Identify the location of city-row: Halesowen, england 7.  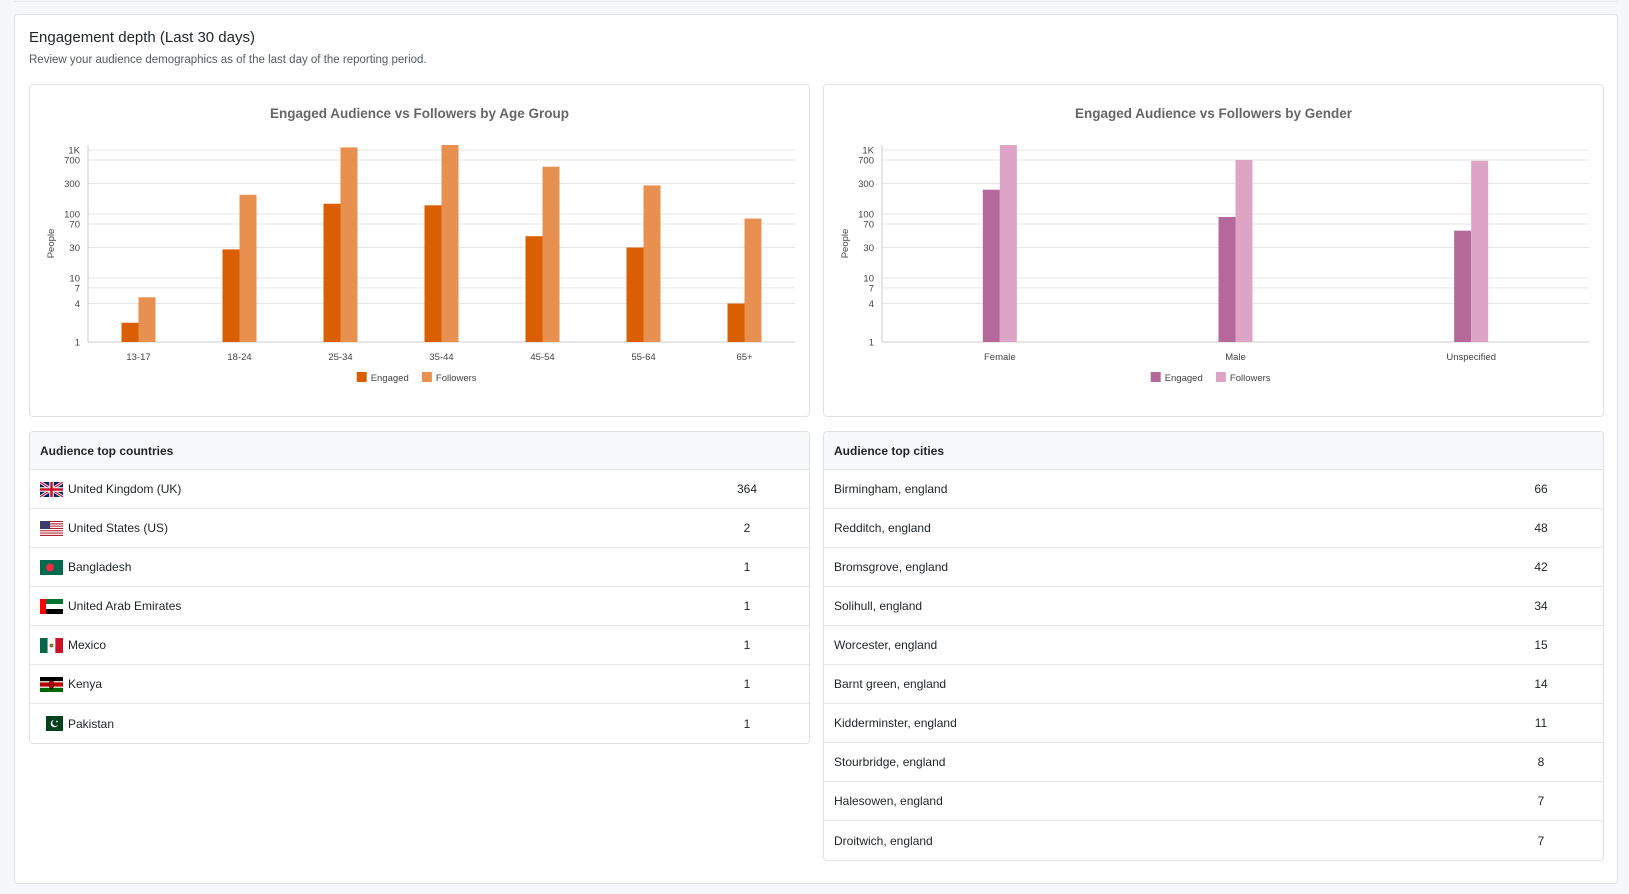
(1213, 801).